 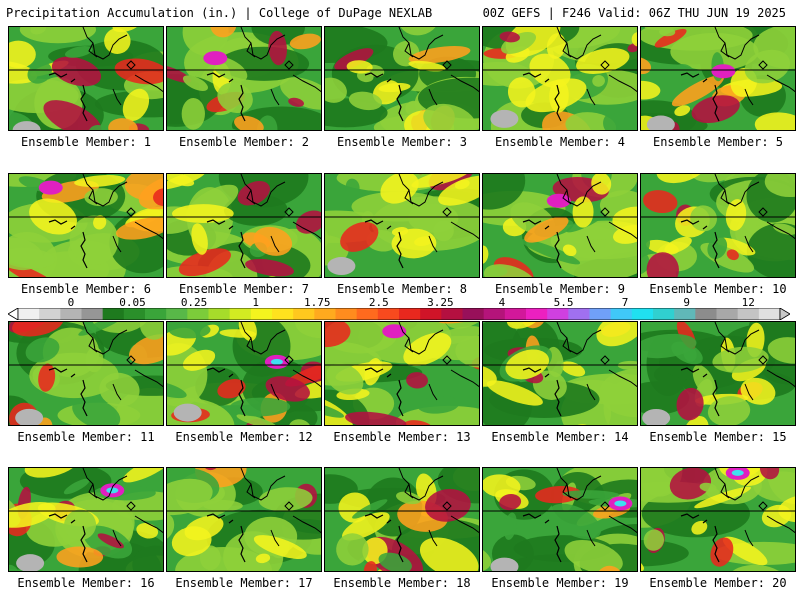 I want to click on ensemble-member-label: Ensemble Member: 15, so click(x=718, y=437).